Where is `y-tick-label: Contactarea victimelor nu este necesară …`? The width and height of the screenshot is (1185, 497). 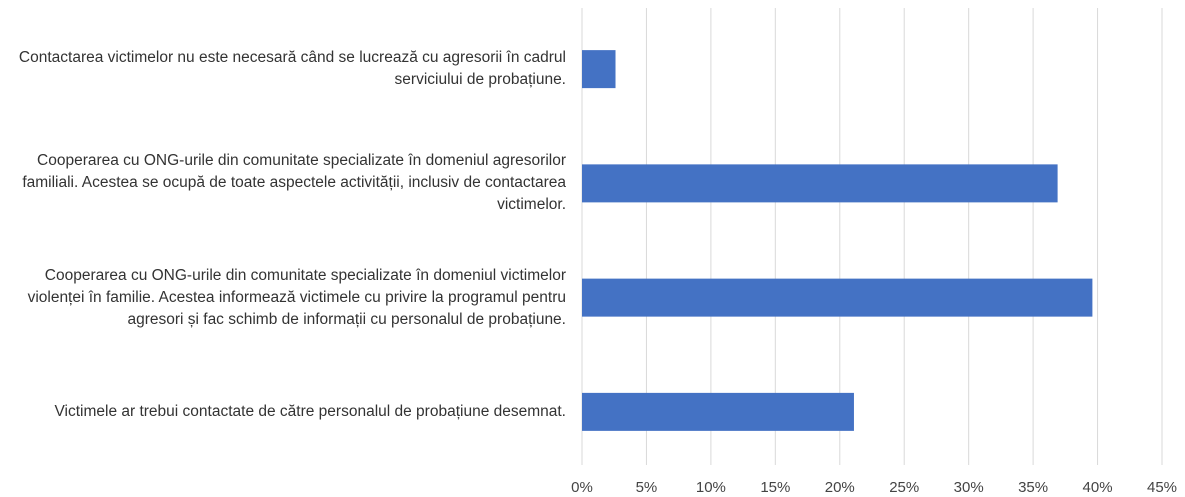
y-tick-label: Contactarea victimelor nu este necesară … is located at coordinates (292, 69).